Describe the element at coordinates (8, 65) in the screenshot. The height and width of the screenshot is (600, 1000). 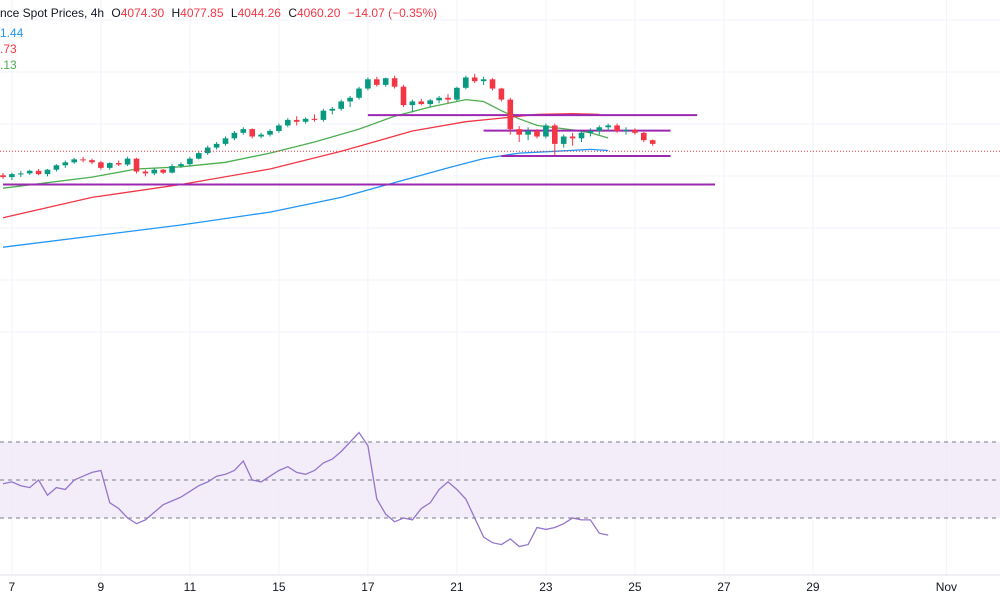
I see `legend-sma-fast: .13` at that location.